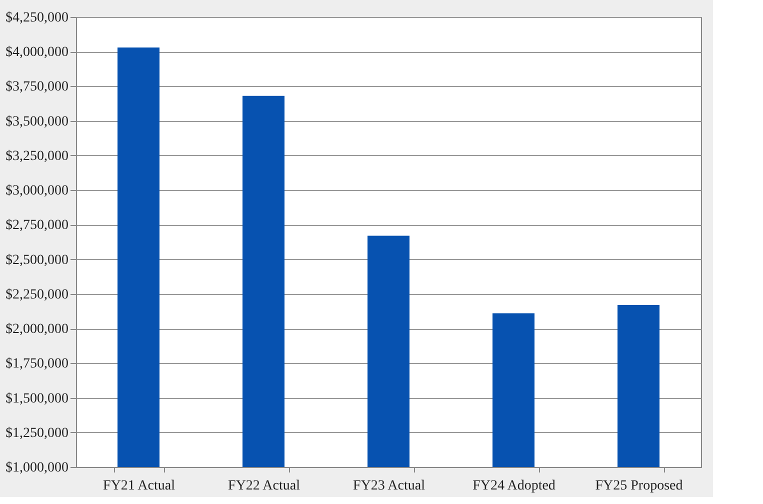  Describe the element at coordinates (37, 122) in the screenshot. I see `y-tick-label: $3,500,000` at that location.